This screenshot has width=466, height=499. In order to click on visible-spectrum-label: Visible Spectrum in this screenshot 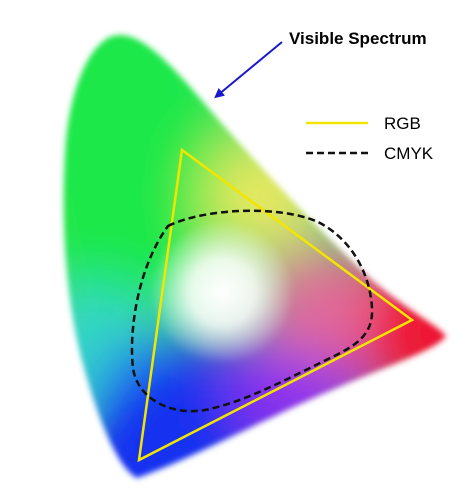, I will do `click(358, 38)`.